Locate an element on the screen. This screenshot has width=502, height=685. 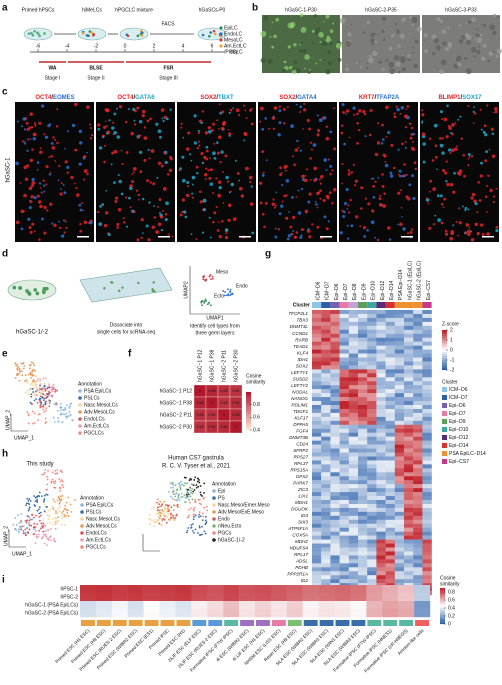
gene-label: RPL17 is located at coordinates (301, 554).